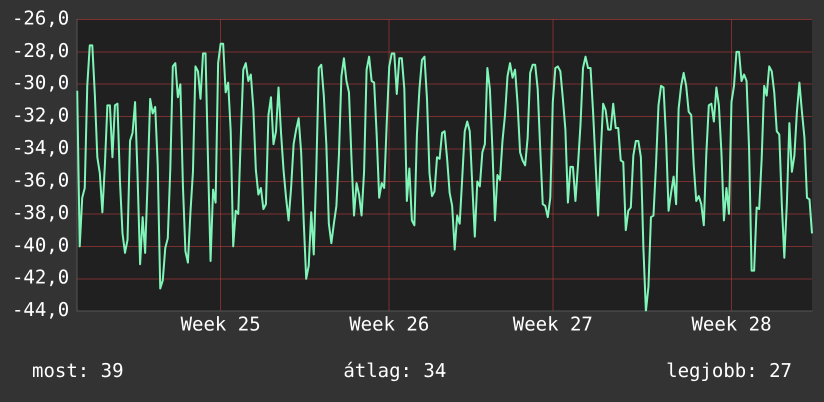 This screenshot has height=402, width=824. I want to click on text: átlag: 34, so click(394, 371).